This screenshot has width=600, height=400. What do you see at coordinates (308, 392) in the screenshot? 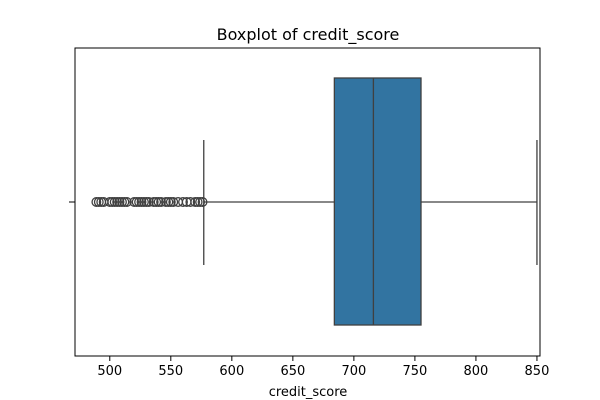
I see `x-axis-label: credit_score` at bounding box center [308, 392].